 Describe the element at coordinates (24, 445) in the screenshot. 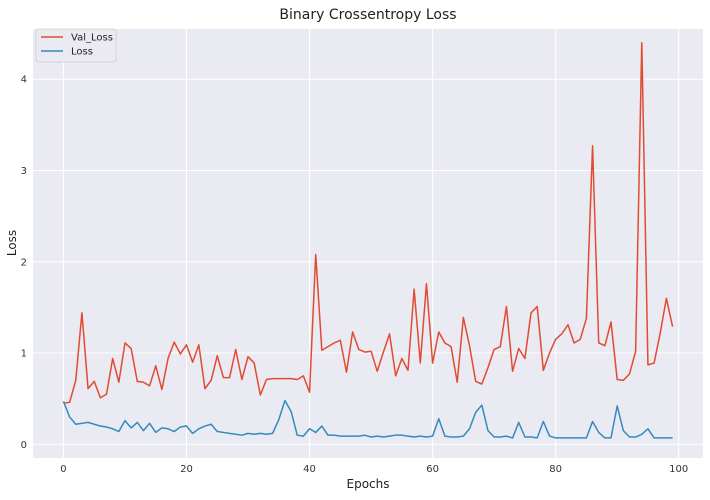

I see `y-tick-label: 0` at that location.